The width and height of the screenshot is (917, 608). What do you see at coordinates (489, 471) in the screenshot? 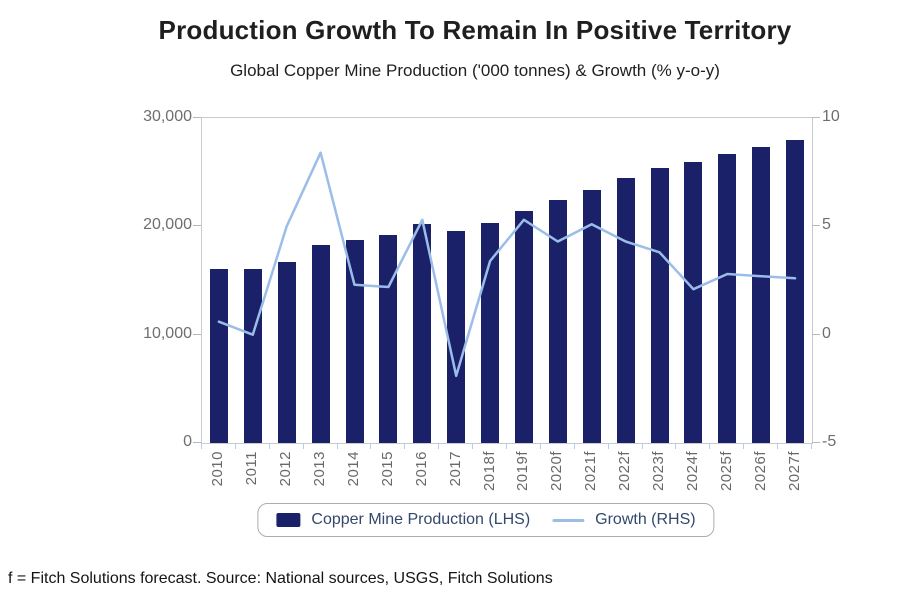
I see `x-label-2018f: 2018f` at bounding box center [489, 471].